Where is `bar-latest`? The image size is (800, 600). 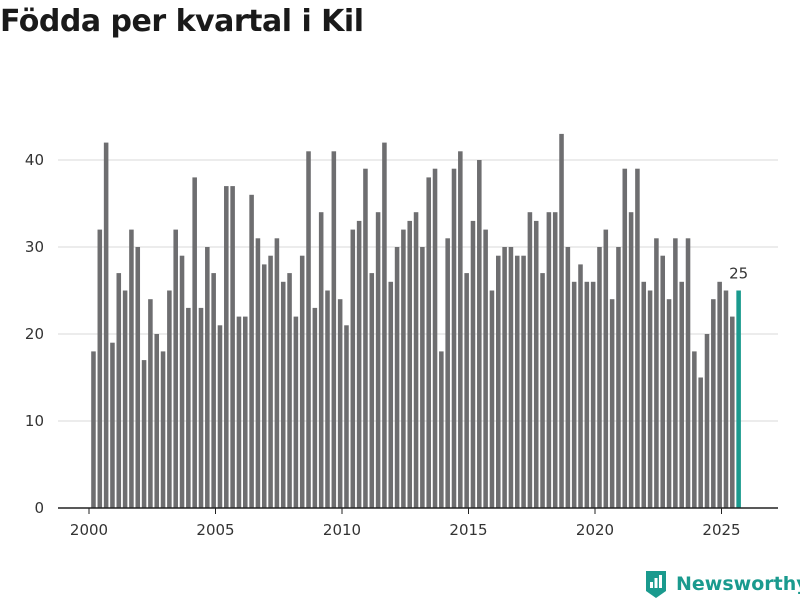 bar-latest is located at coordinates (738, 399).